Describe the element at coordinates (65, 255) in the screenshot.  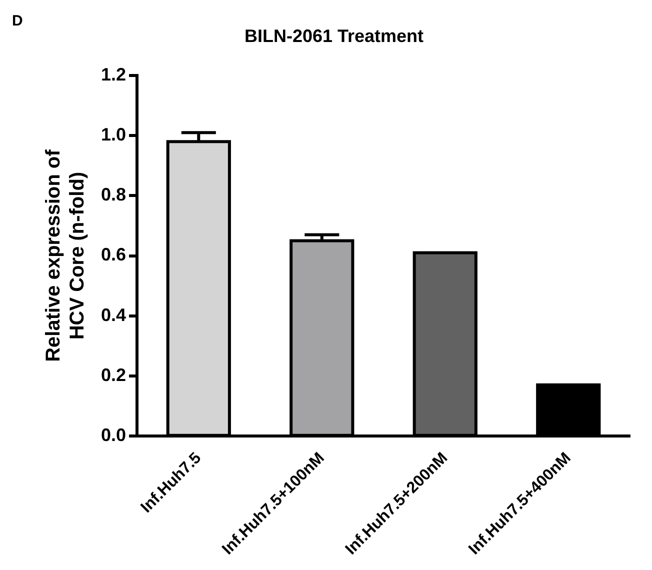
I see `y-axis-title: Relative expression of HCV Core (n-fold)` at that location.